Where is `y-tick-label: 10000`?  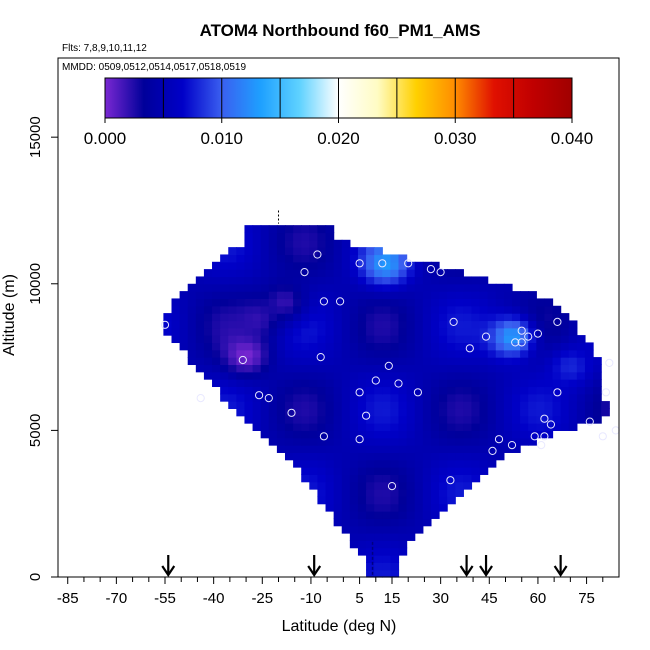
y-tick-label: 10000 is located at coordinates (35, 284).